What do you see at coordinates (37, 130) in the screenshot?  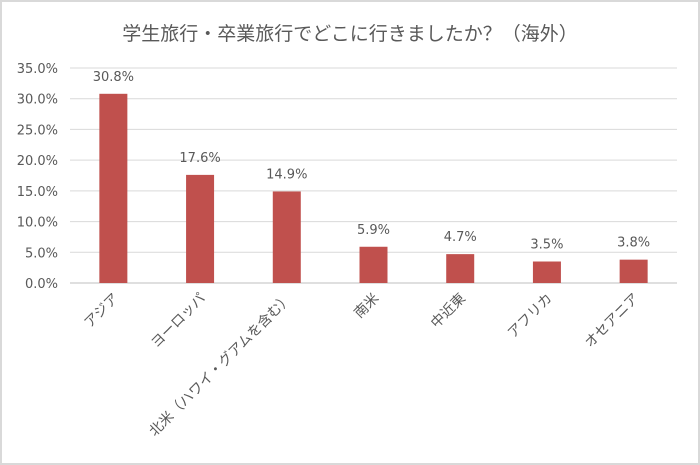 I see `y-tick-label: 25.0%` at bounding box center [37, 130].